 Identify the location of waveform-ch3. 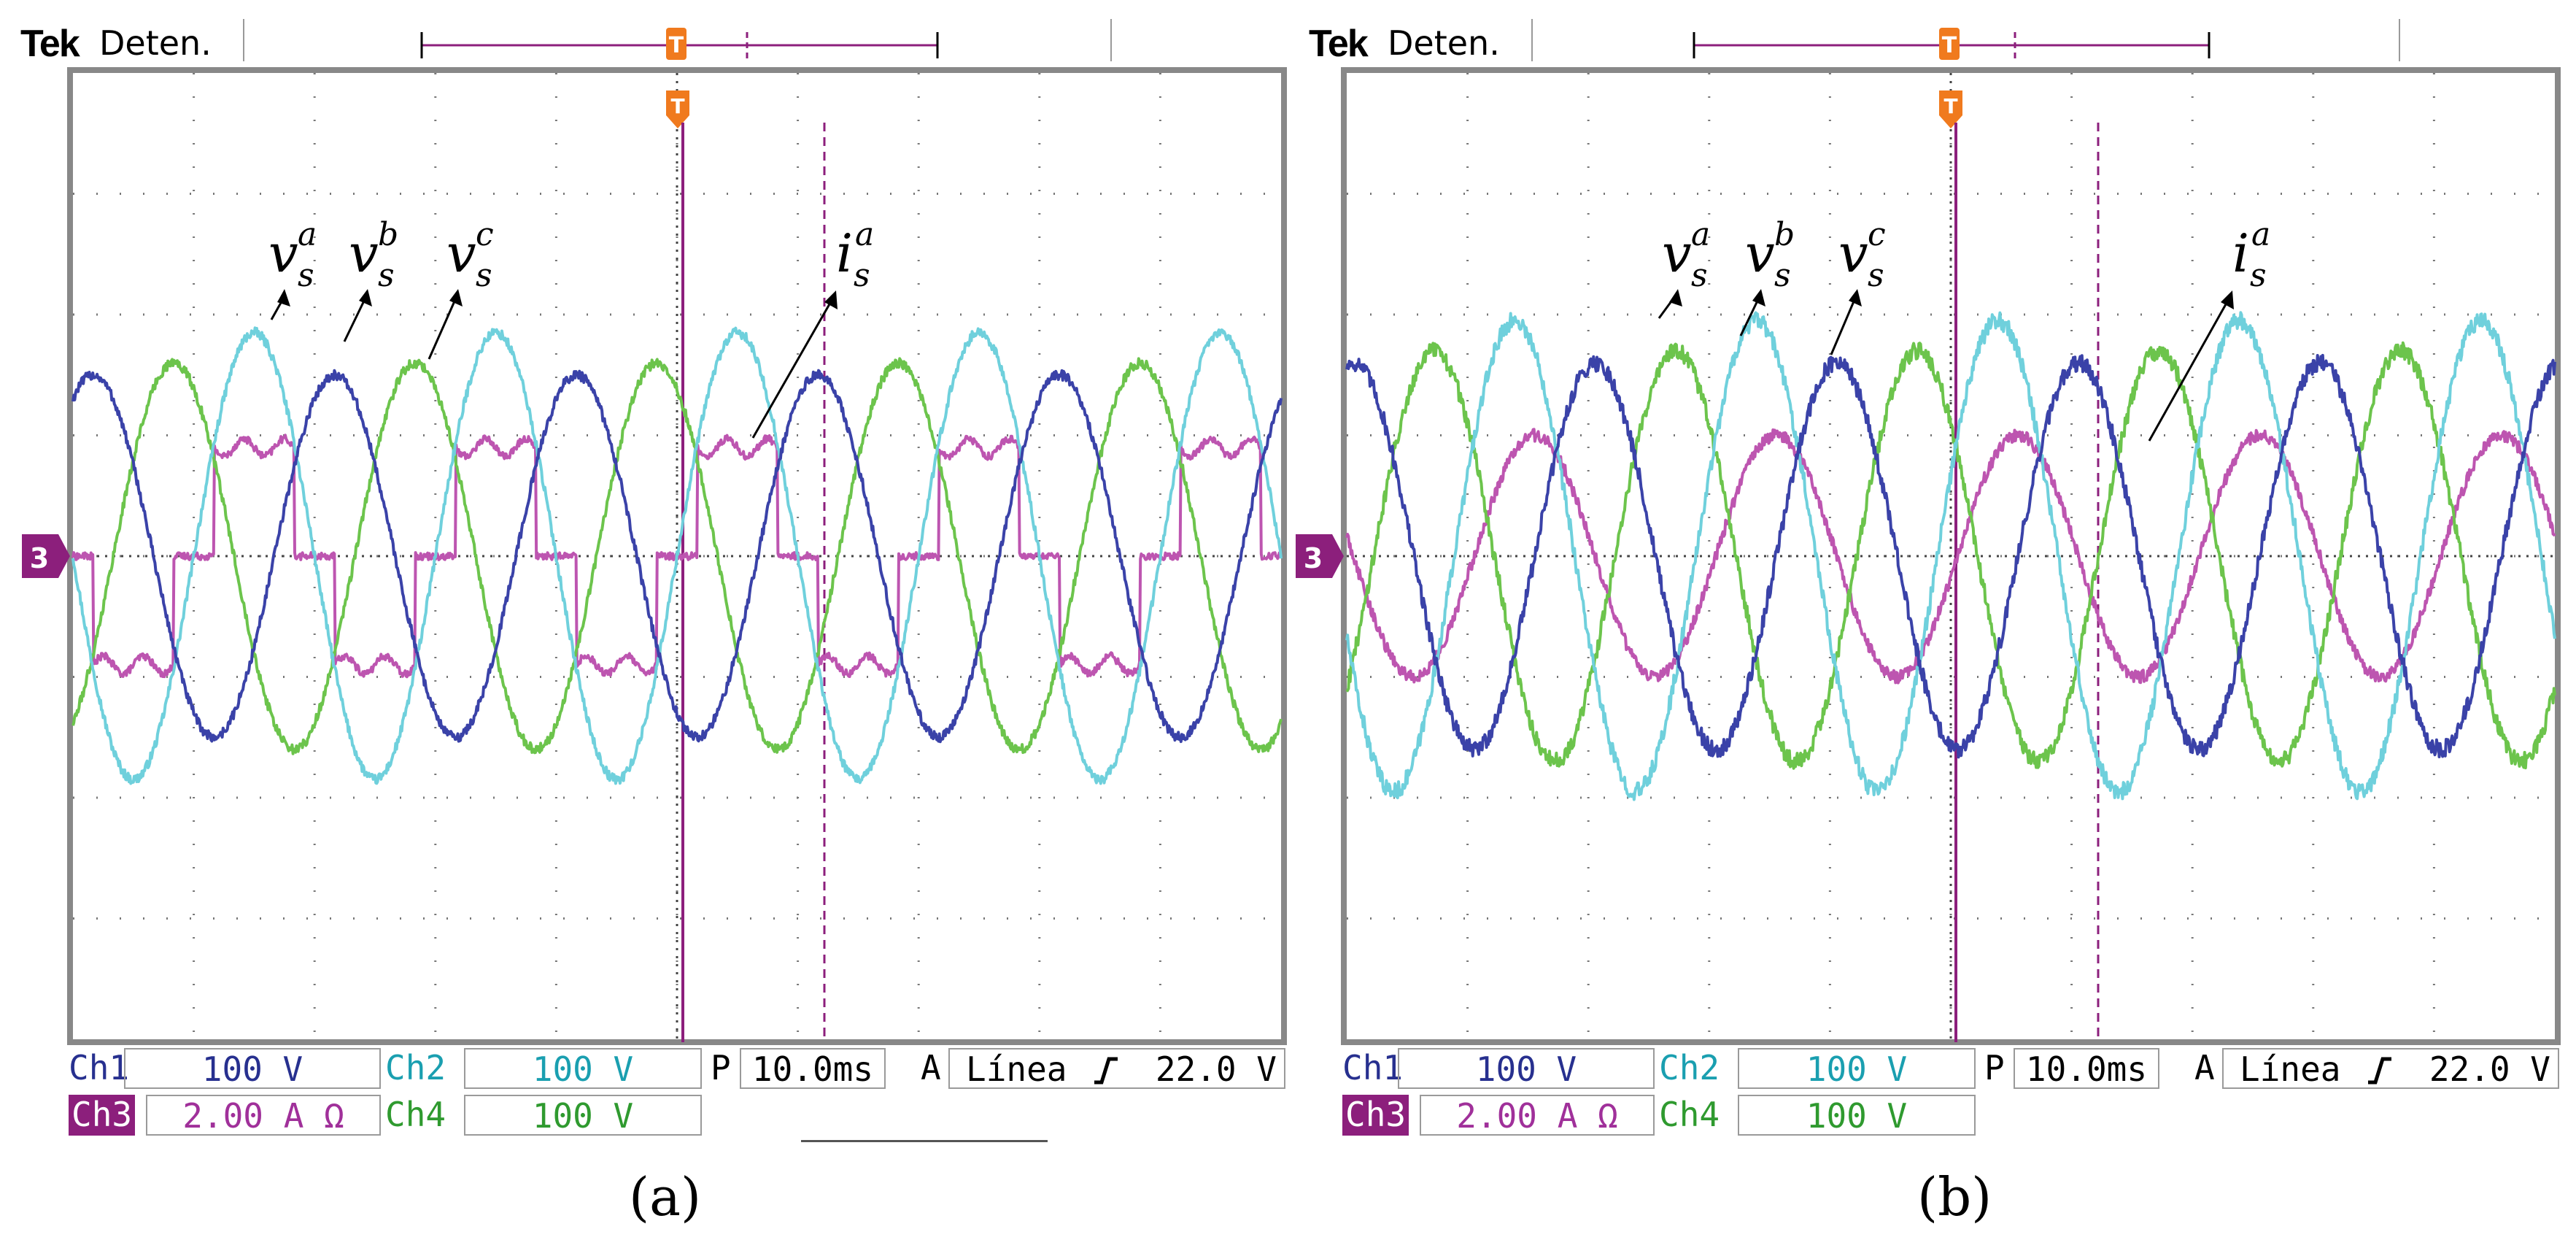
(1950, 557).